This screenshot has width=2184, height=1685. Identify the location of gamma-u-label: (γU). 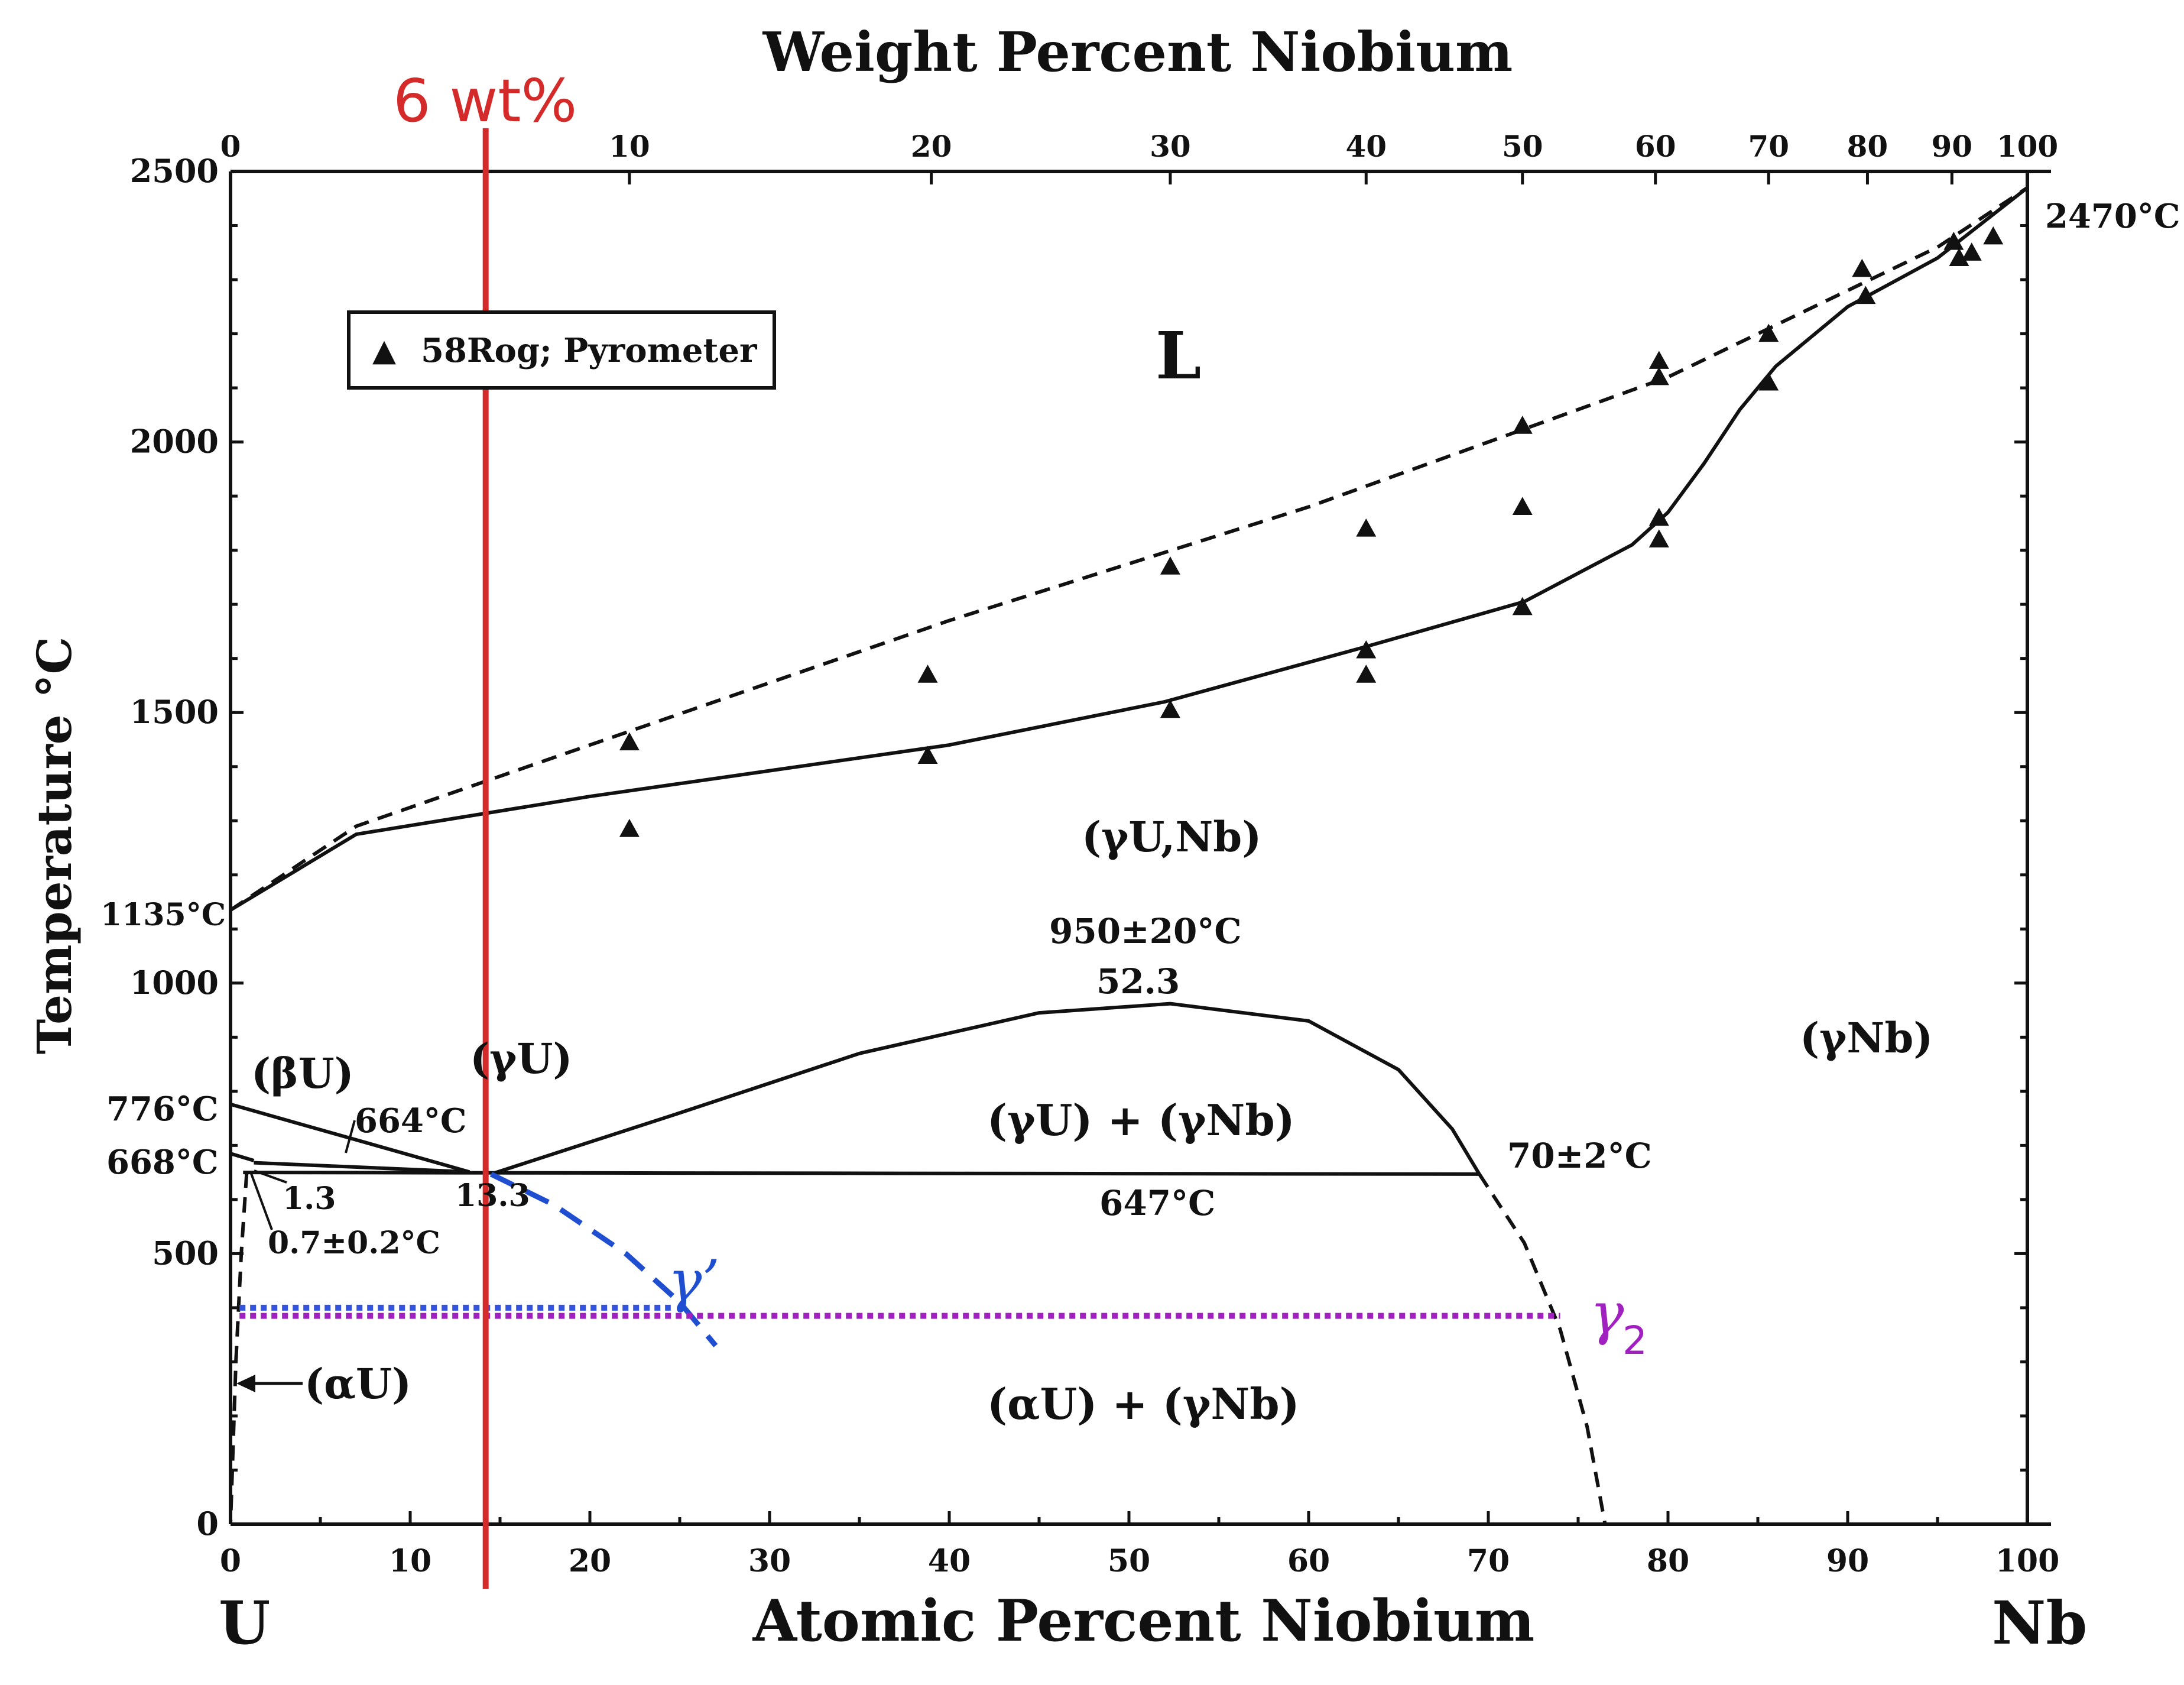
(521, 1058).